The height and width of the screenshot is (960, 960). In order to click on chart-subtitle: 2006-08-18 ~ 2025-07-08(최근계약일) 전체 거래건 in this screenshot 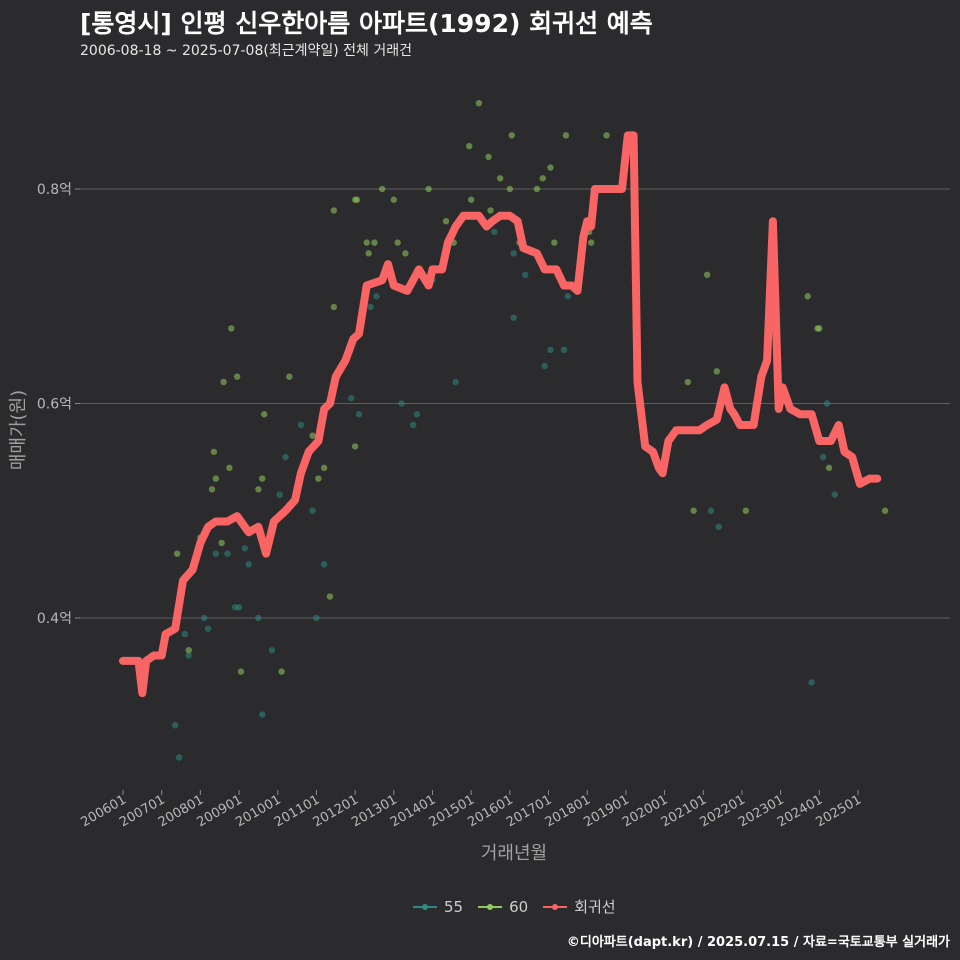, I will do `click(246, 51)`.